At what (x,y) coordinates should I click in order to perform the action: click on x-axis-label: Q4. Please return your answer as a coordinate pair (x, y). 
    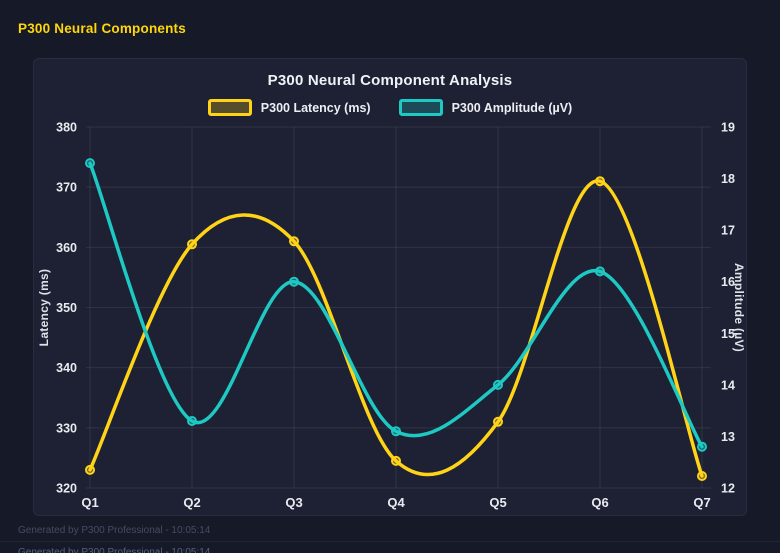
    Looking at the image, I should click on (396, 502).